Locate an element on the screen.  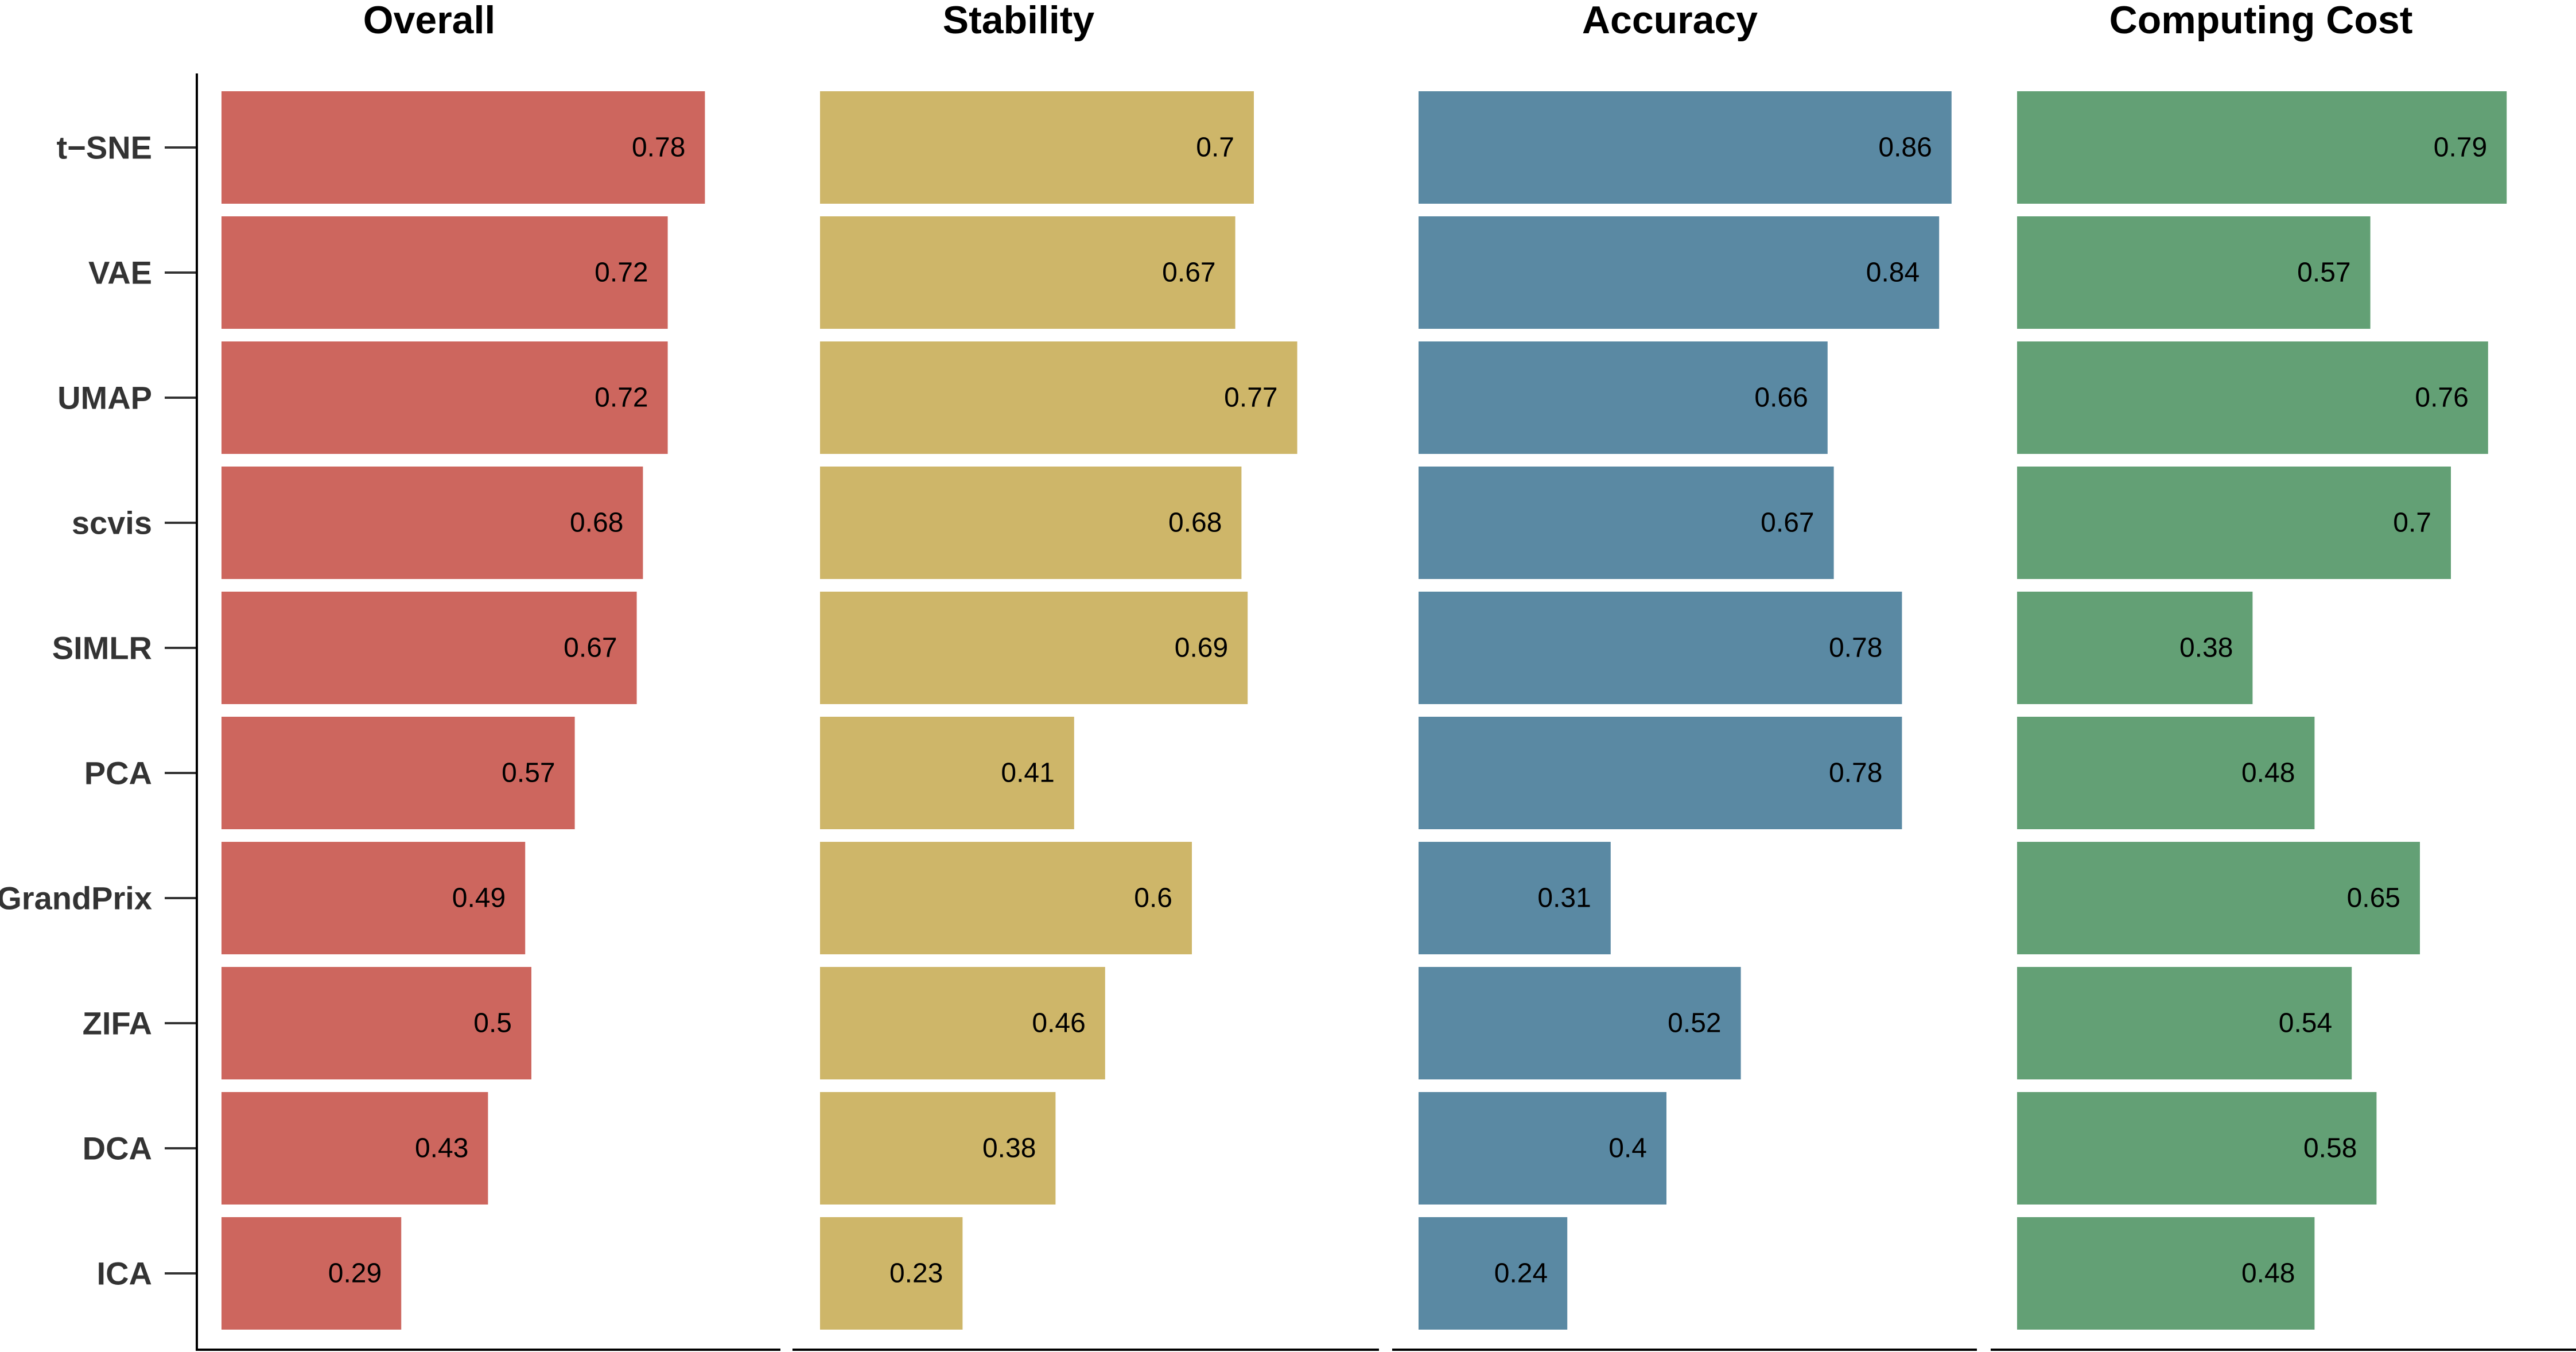
panel-titles: Overall Stability Accuracy Computing Cost is located at coordinates (1388, 21).